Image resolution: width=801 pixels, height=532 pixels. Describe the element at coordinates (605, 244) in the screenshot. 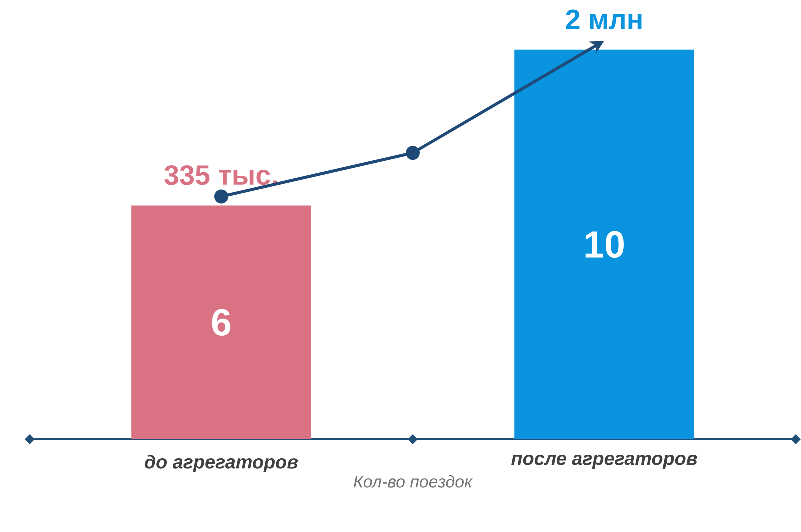

I see `data-label: 10` at that location.